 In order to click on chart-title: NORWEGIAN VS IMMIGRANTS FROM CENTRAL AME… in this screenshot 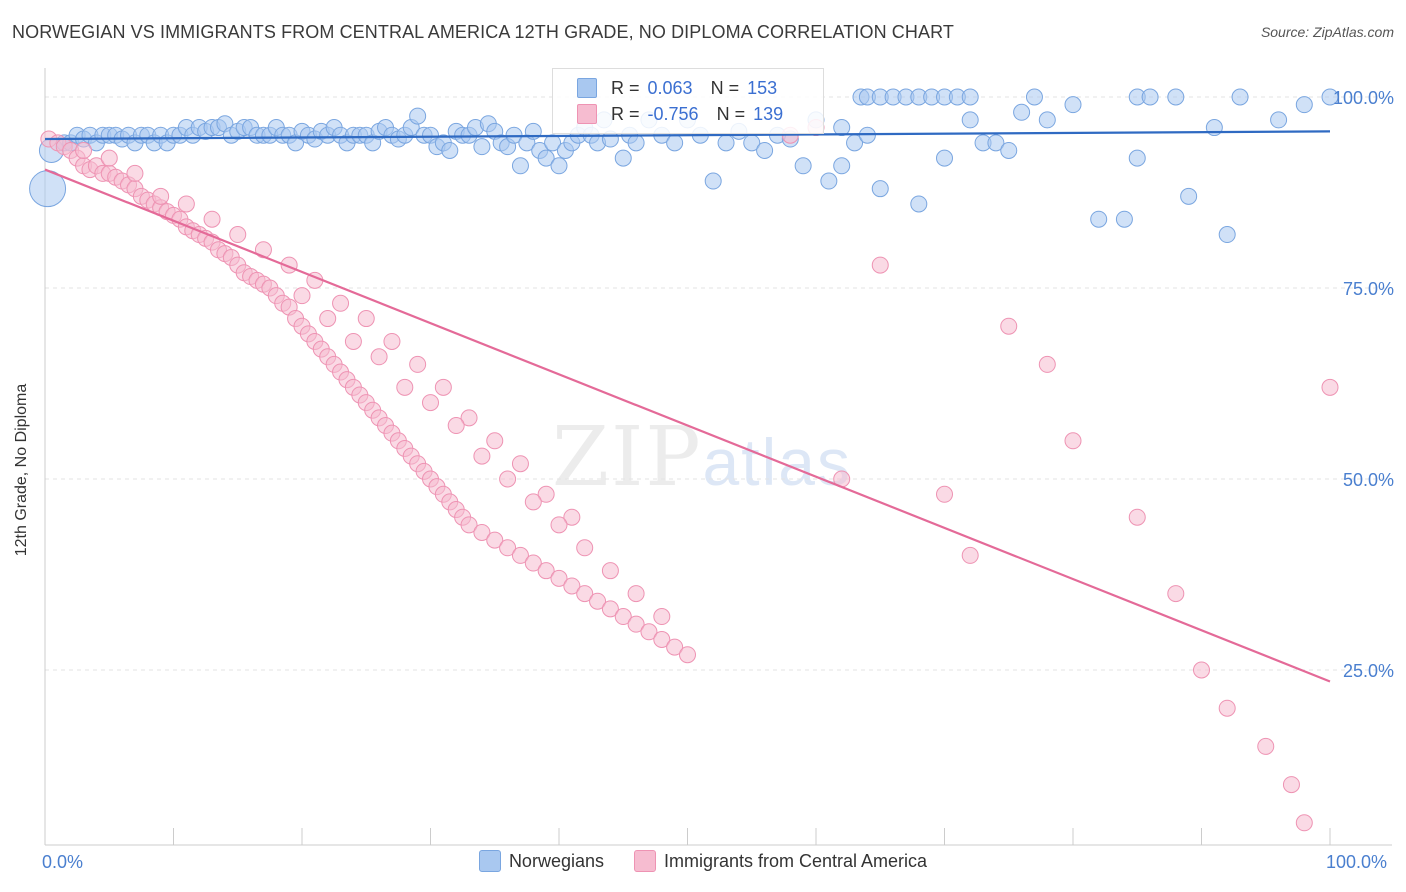, I will do `click(483, 32)`.